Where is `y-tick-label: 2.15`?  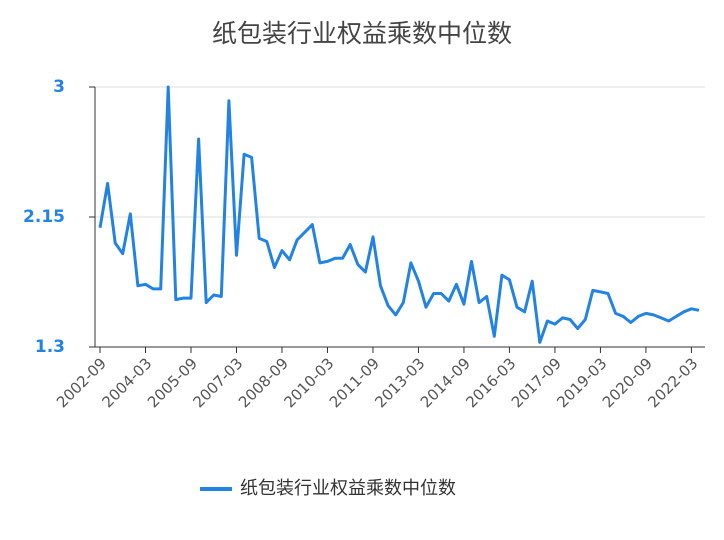 y-tick-label: 2.15 is located at coordinates (44, 217).